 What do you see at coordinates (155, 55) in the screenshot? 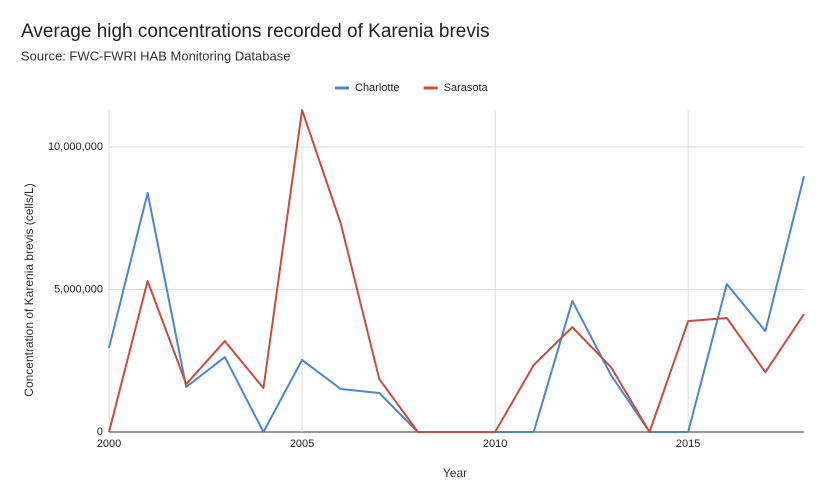
I see `chart-subtitle: Source: FWC-FWRI HAB Monitoring Database` at bounding box center [155, 55].